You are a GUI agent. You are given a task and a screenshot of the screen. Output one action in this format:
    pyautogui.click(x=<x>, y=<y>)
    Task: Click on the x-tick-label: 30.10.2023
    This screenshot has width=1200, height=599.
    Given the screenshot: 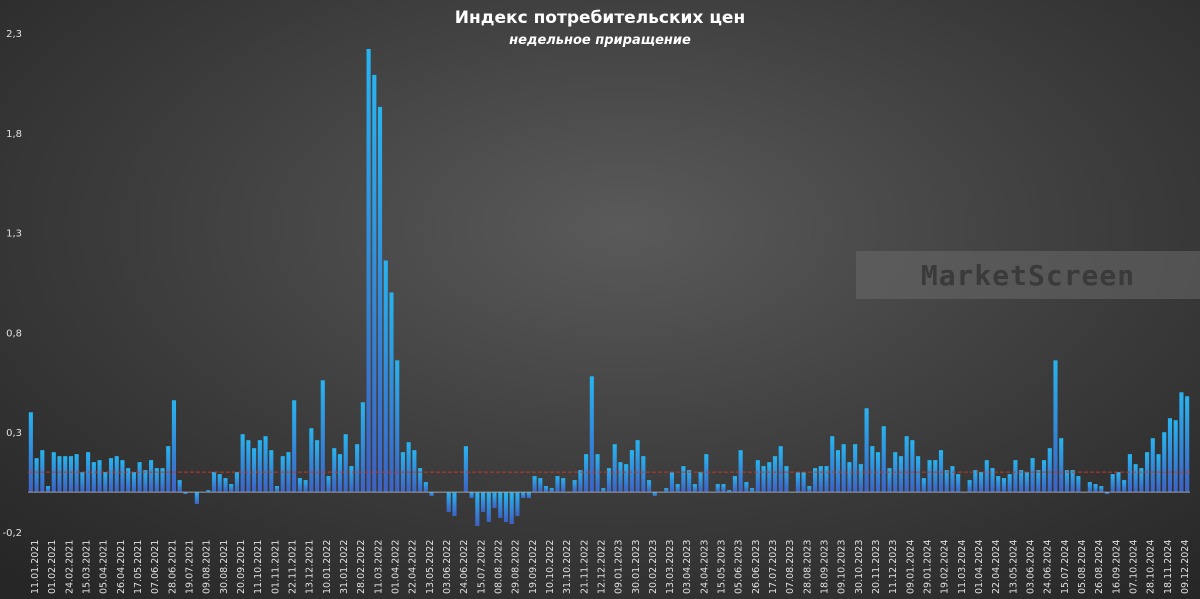 What is the action you would take?
    pyautogui.click(x=859, y=567)
    